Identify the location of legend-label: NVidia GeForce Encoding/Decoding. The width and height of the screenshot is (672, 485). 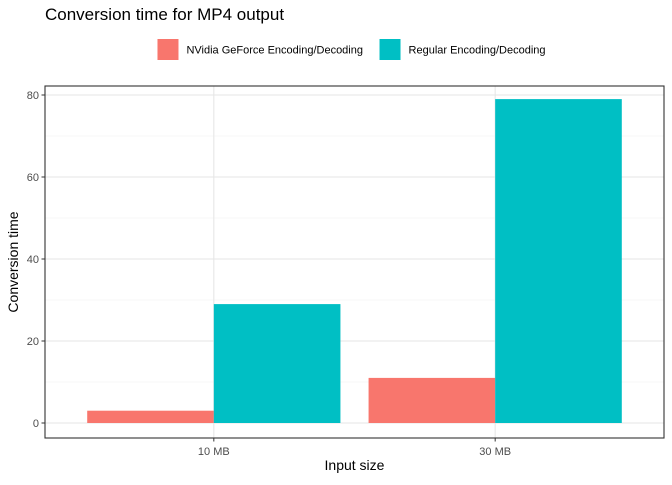
(274, 51).